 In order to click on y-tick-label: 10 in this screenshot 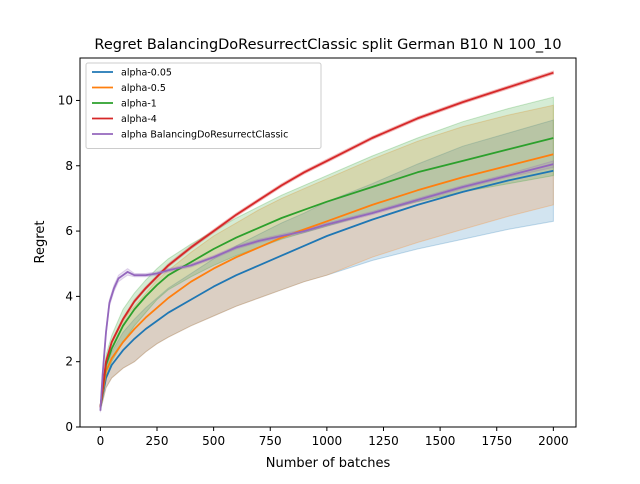, I will do `click(65, 100)`.